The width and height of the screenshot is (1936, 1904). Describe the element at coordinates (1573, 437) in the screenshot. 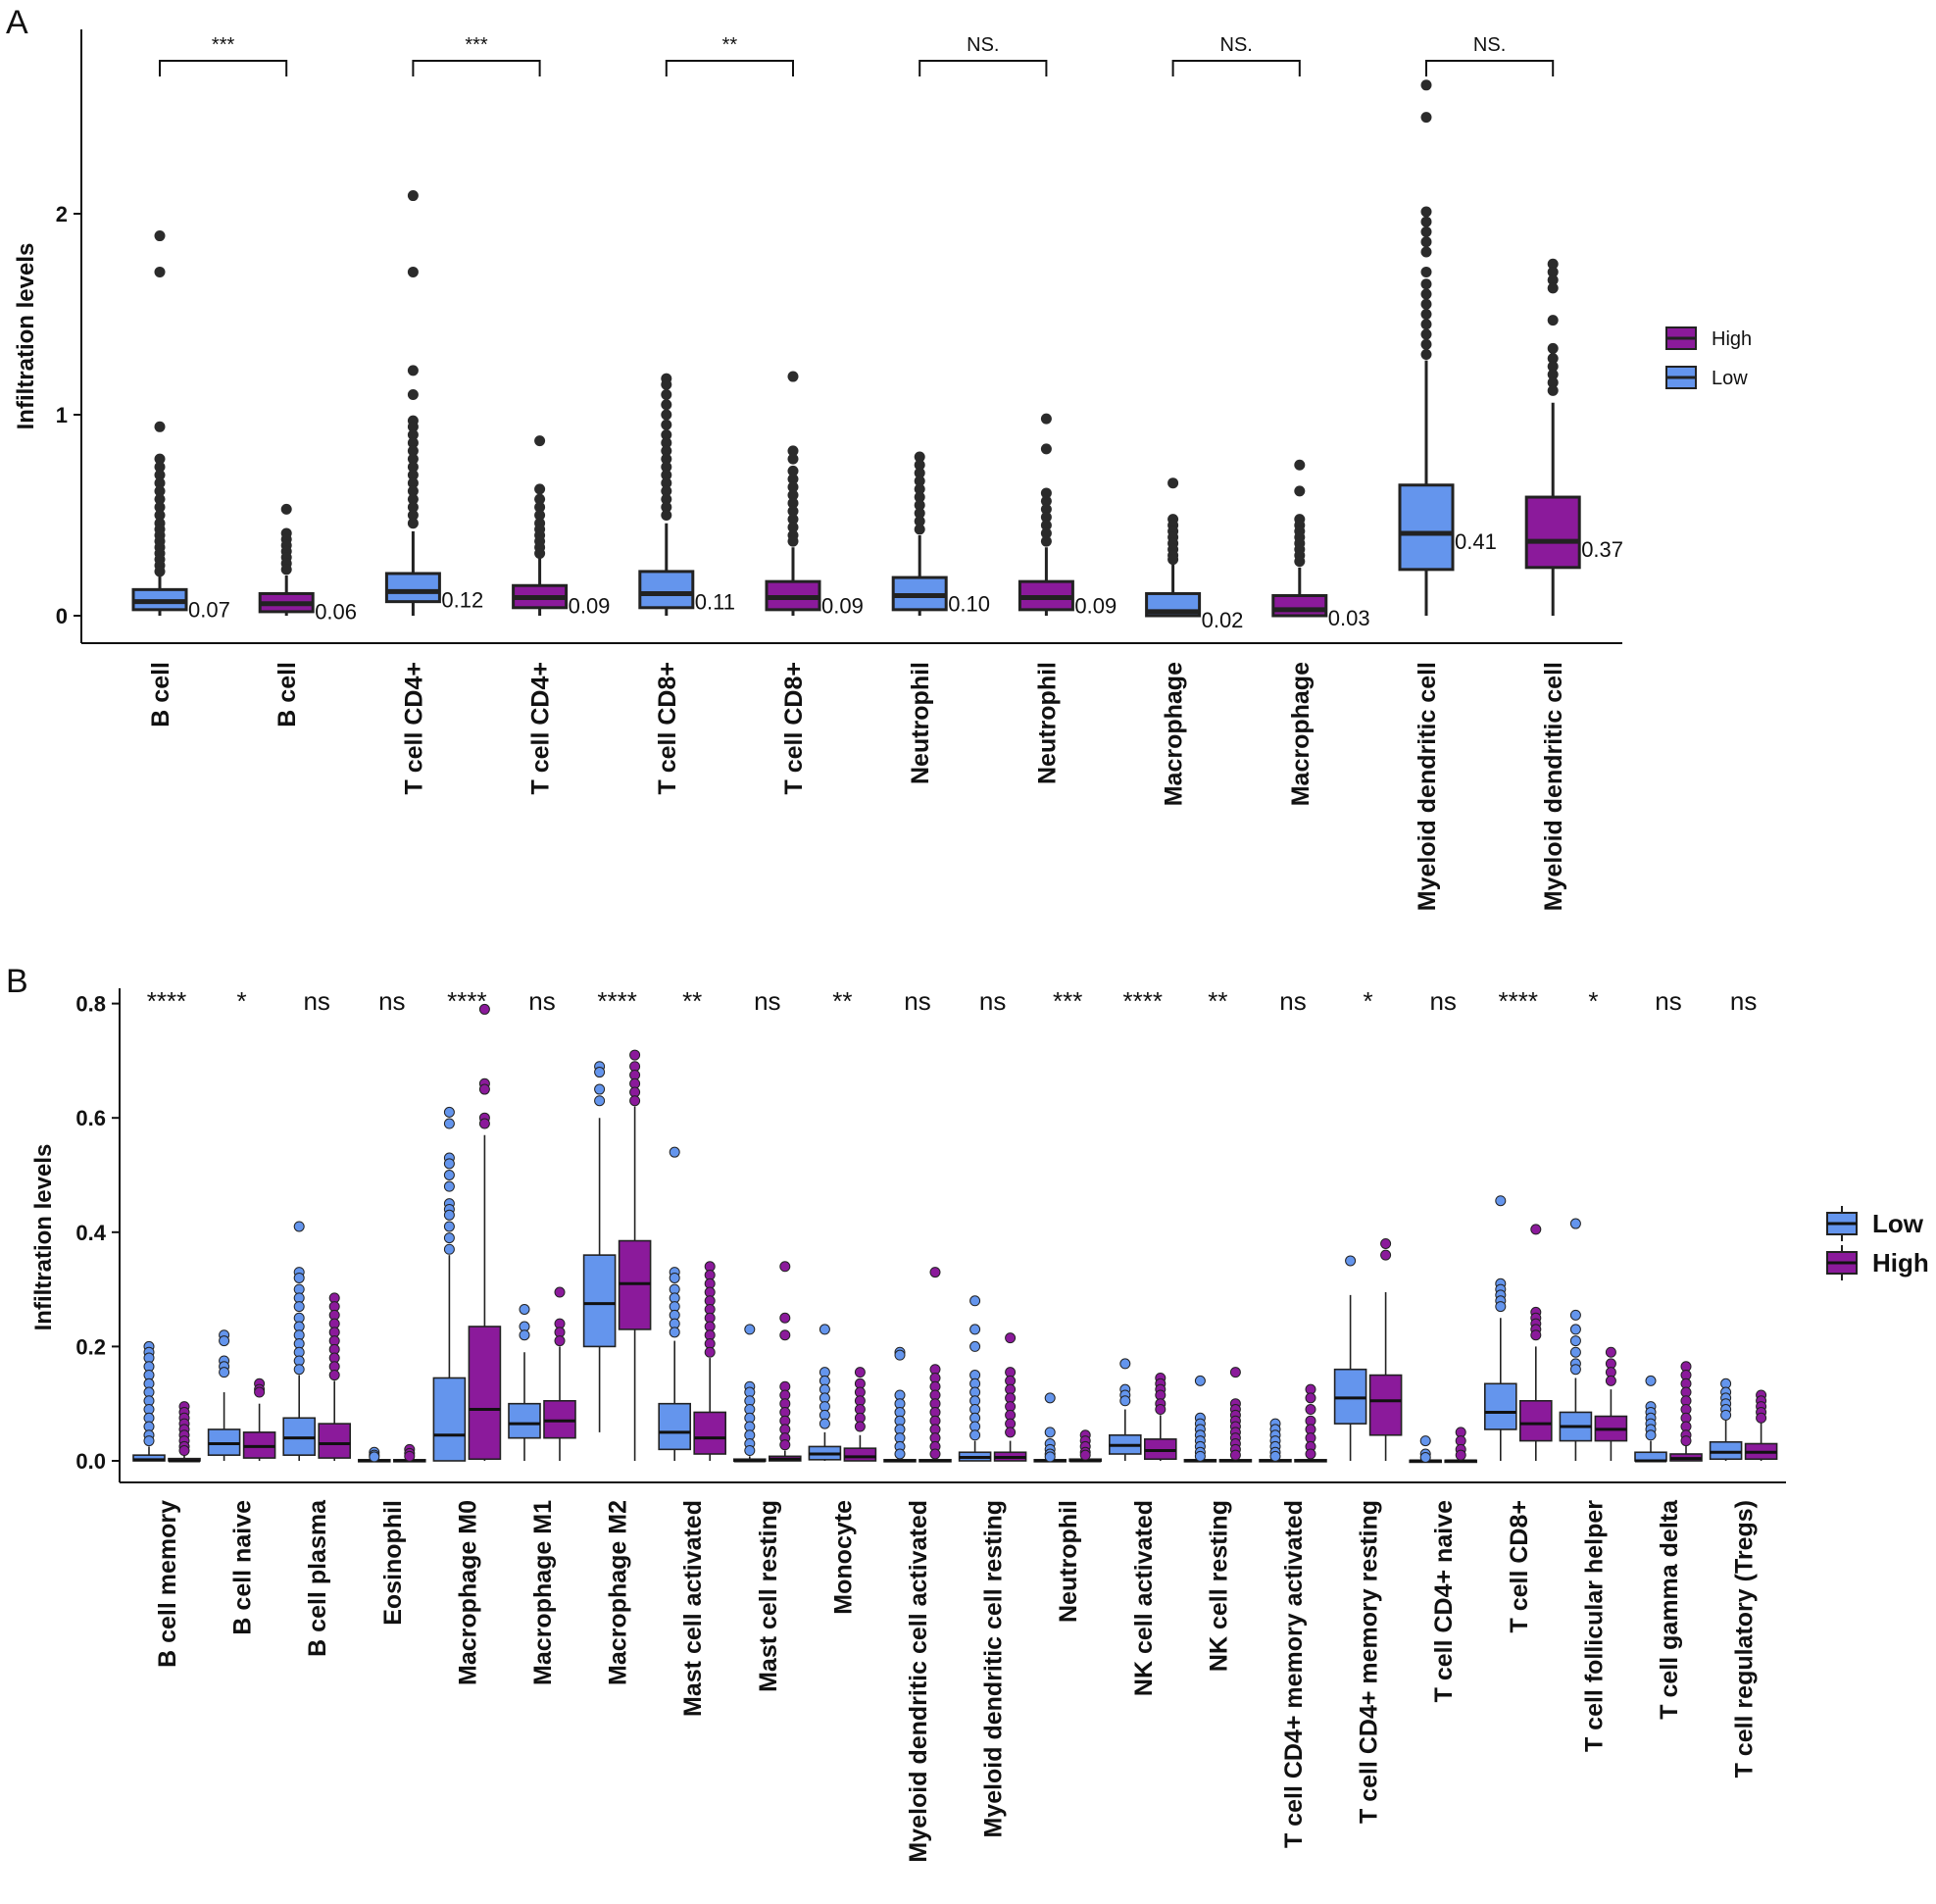

I see `box-myeloid-dendritic-cell-high: 0.37` at that location.